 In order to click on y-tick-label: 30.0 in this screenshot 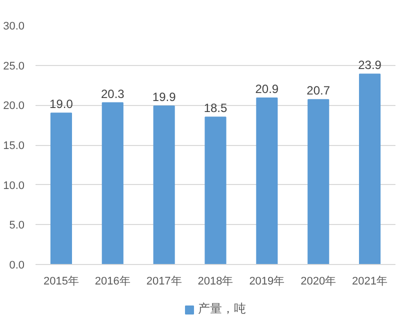, I will do `click(14, 26)`.